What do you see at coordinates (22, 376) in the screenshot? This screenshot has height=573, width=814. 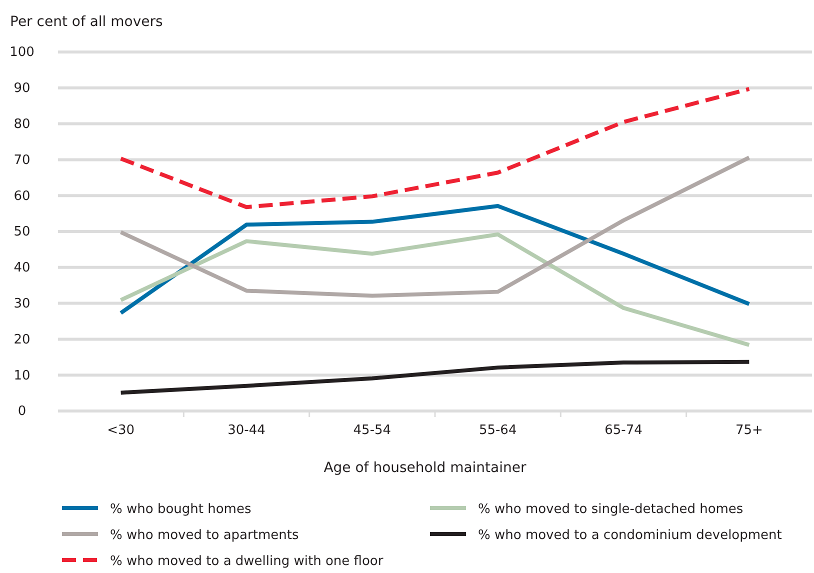 I see `y-tick-label: 10` at bounding box center [22, 376].